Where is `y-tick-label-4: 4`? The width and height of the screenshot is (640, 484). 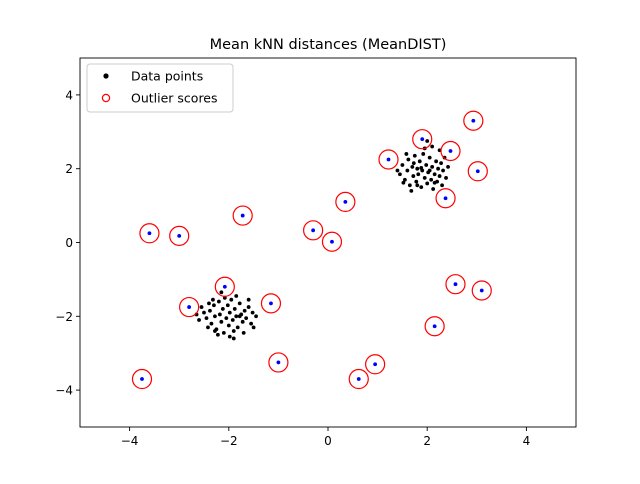
y-tick-label-4: 4 is located at coordinates (69, 95).